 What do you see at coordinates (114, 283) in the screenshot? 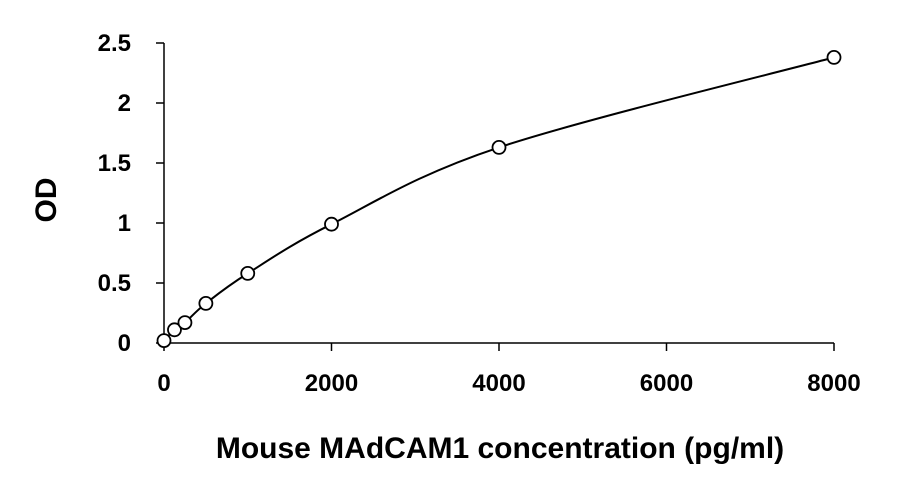
I see `y-tick-label: 0.5` at bounding box center [114, 283].